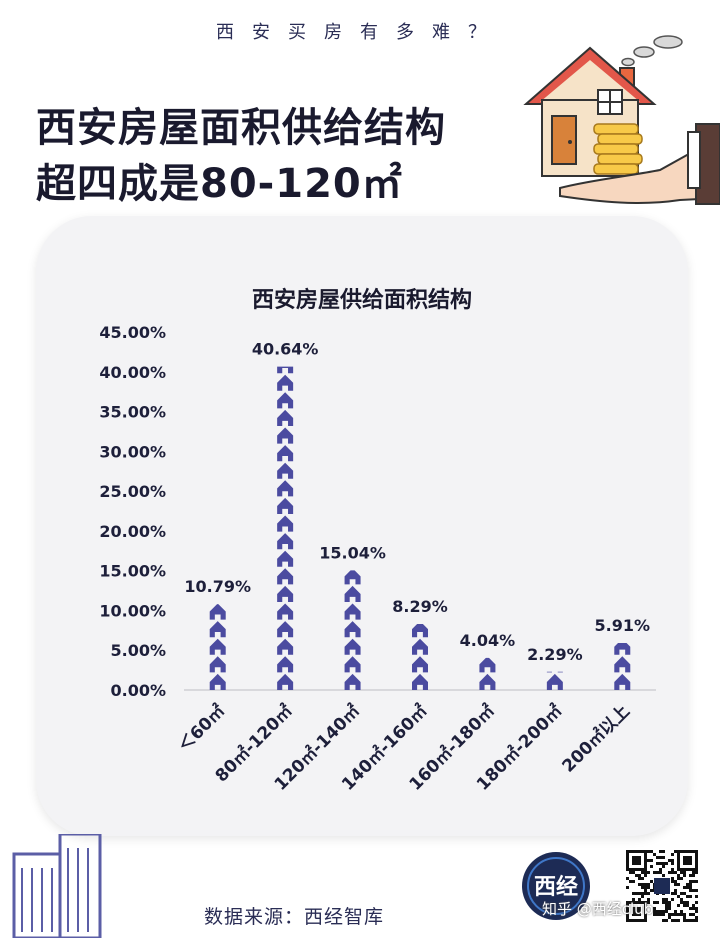 This screenshot has height=938, width=720. What do you see at coordinates (361, 300) in the screenshot?
I see `chart-title: 西安房屋供给面积结构` at bounding box center [361, 300].